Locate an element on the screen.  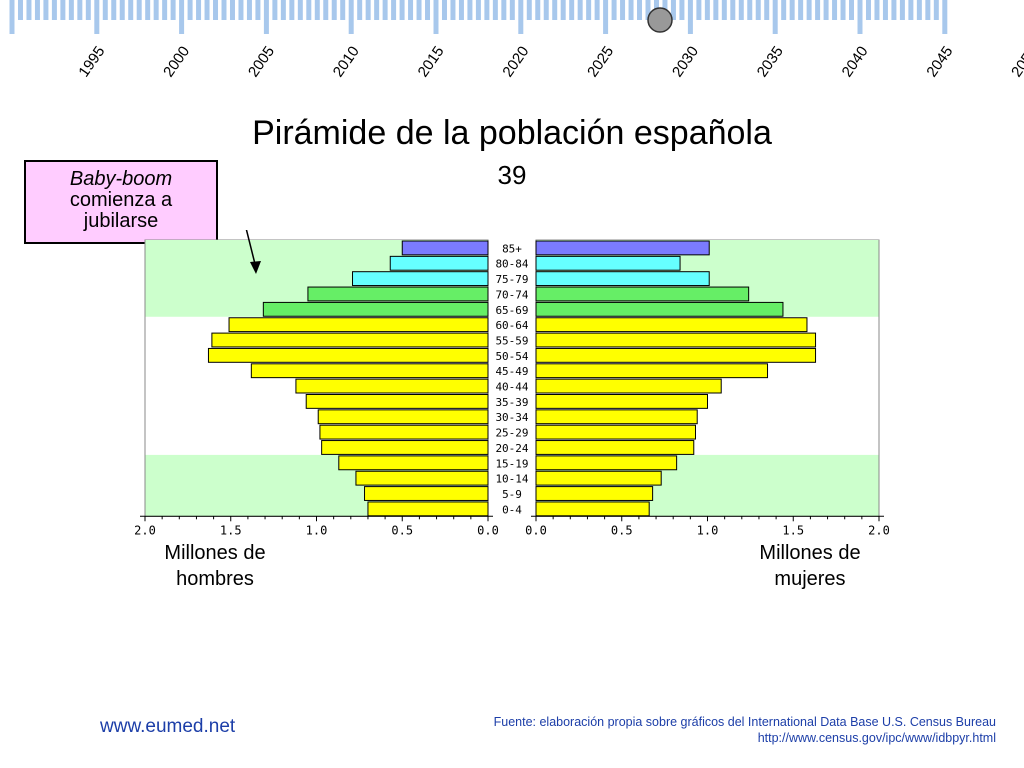
timeline-year-label: 2000 is located at coordinates (176, 61).